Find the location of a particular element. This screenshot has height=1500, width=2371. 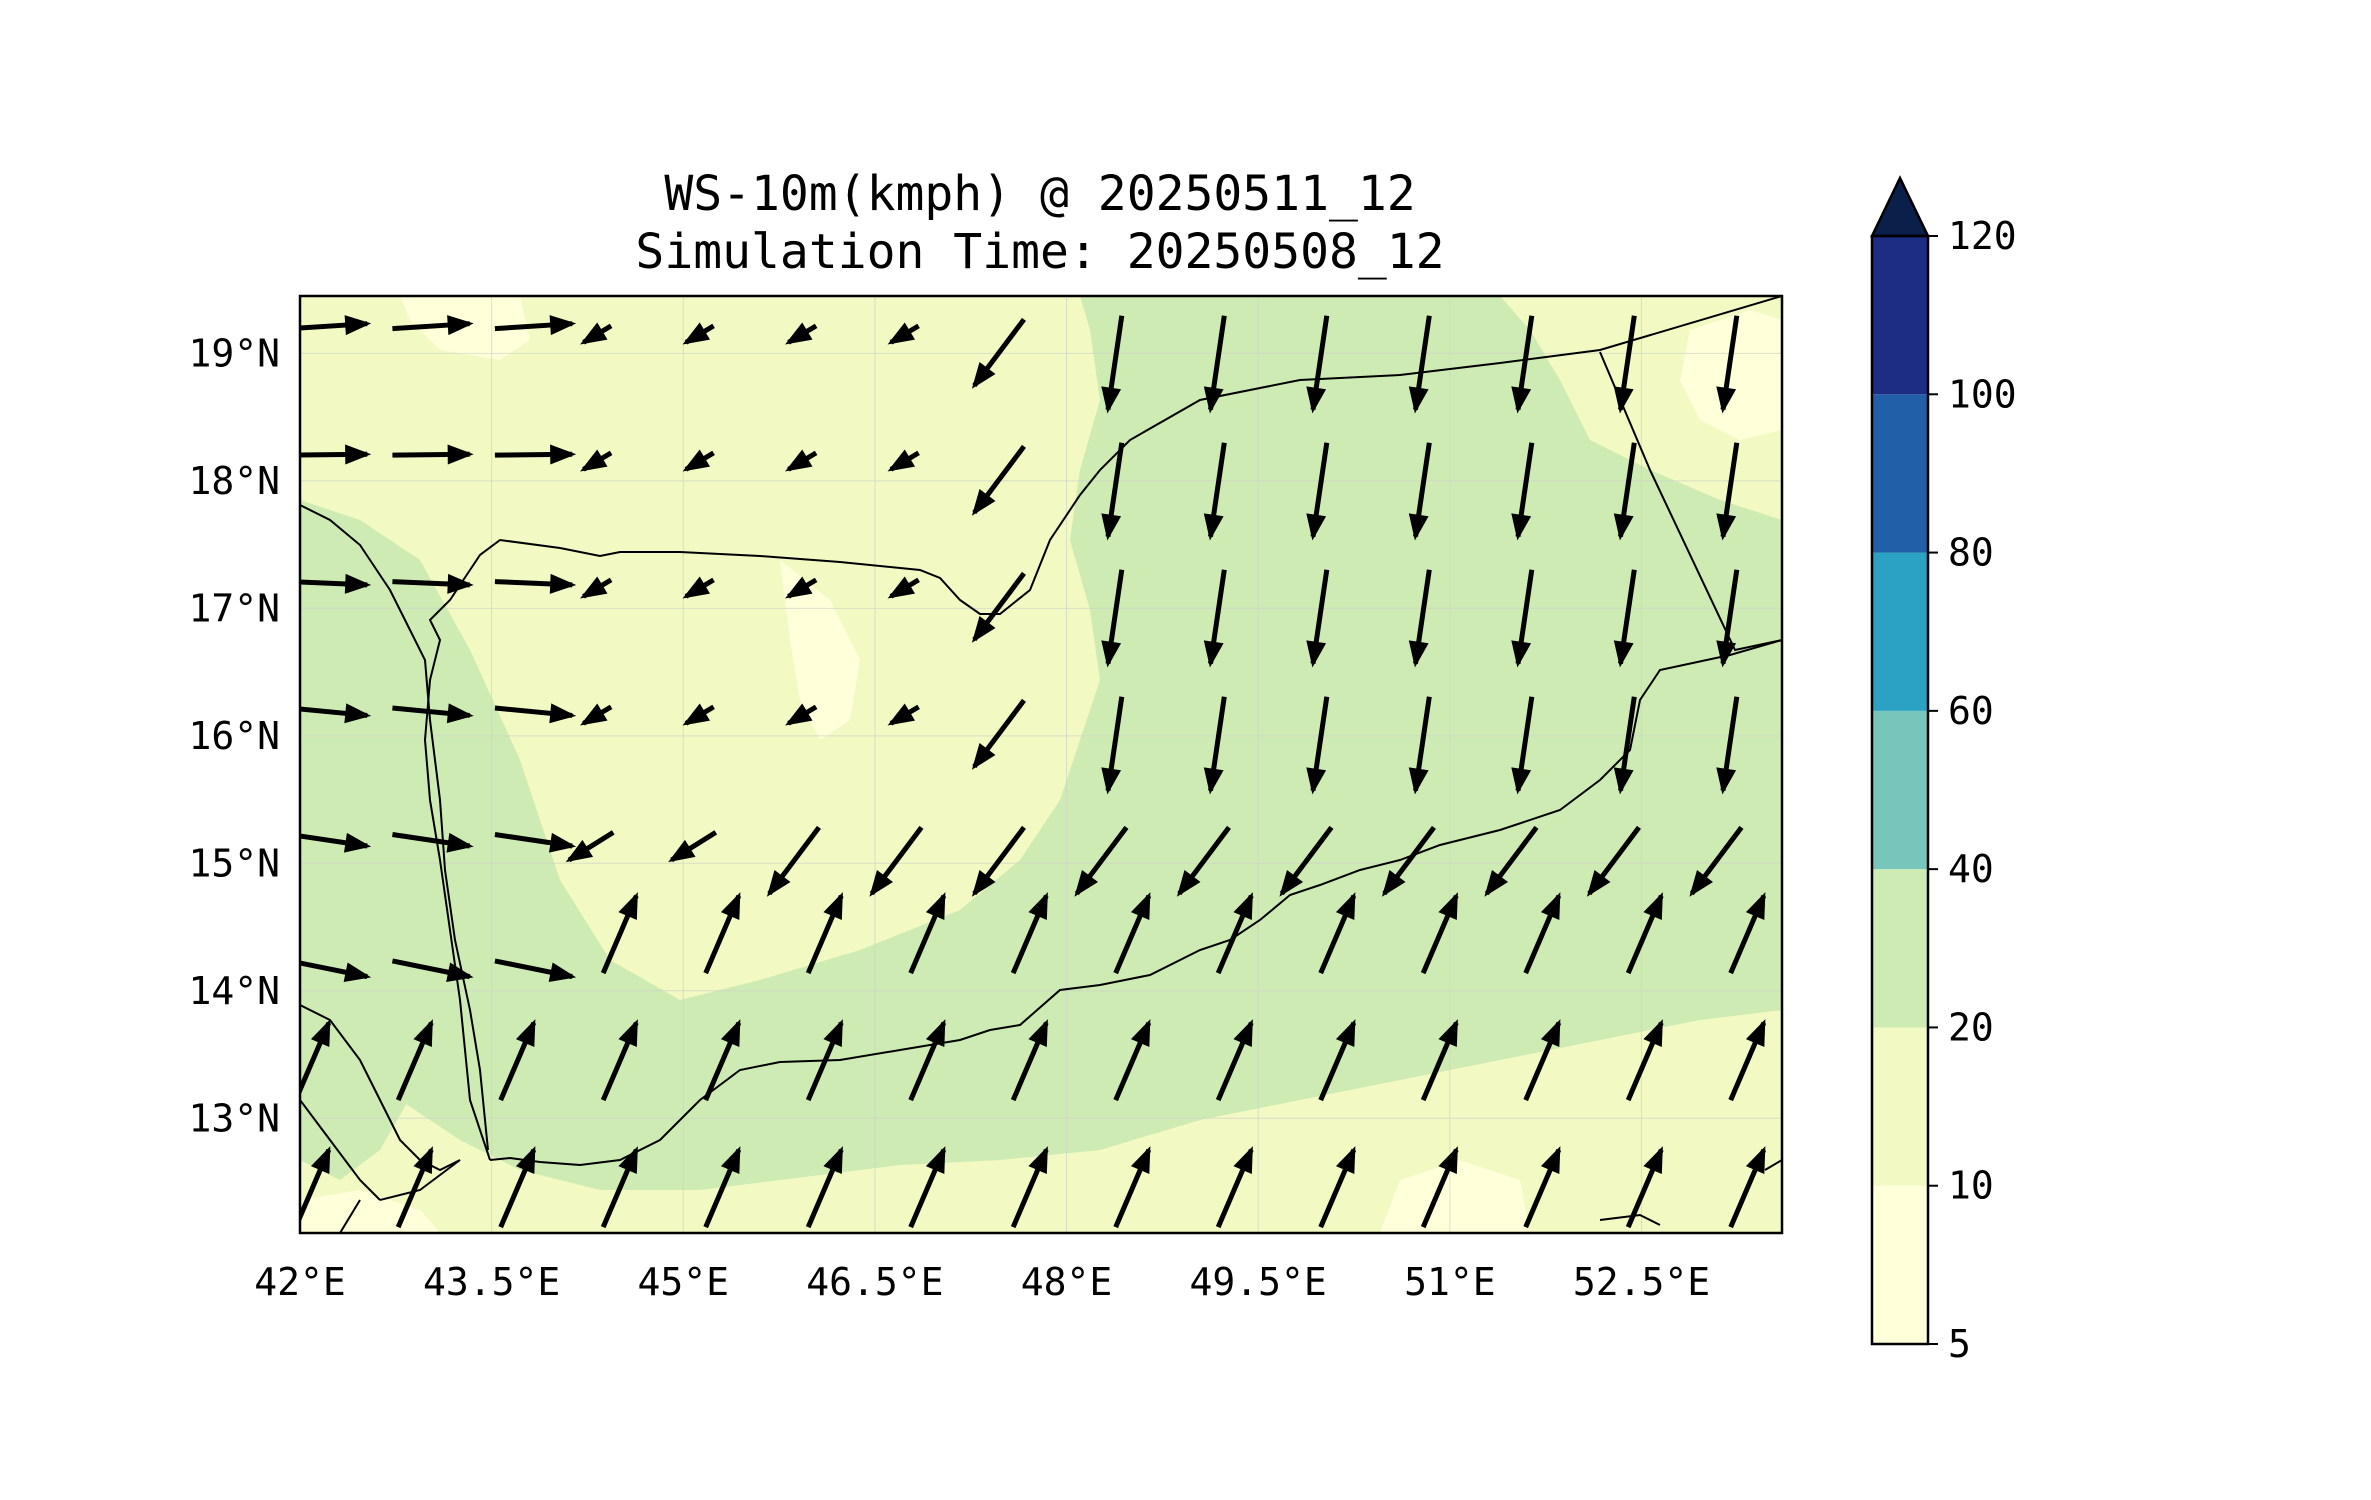

x-tick-label: 51°E is located at coordinates (1450, 1282).